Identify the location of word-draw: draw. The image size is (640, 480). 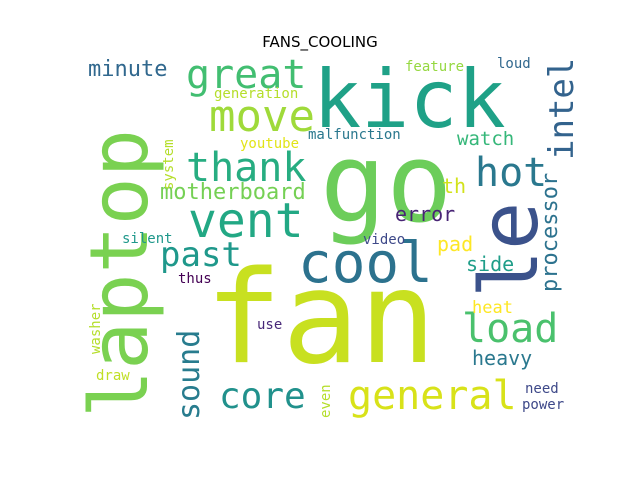
(113, 376).